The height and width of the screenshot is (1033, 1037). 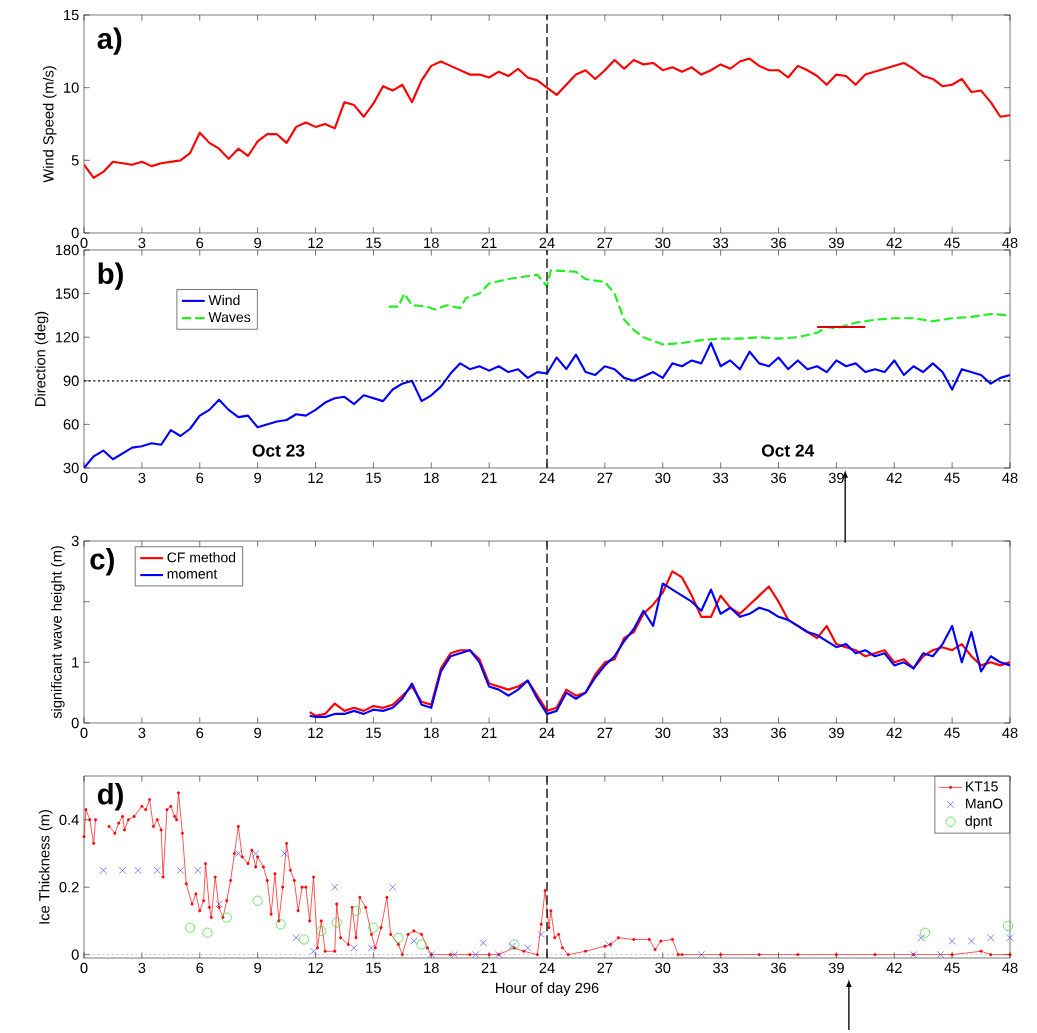 What do you see at coordinates (102, 562) in the screenshot?
I see `annotation: c)` at bounding box center [102, 562].